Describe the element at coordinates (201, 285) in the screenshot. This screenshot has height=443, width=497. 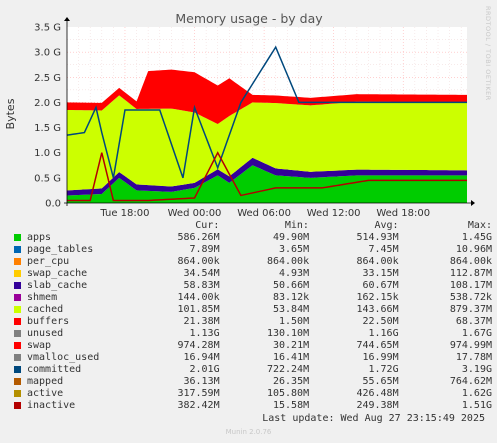
I see `legend-cur: 58.83M` at that location.